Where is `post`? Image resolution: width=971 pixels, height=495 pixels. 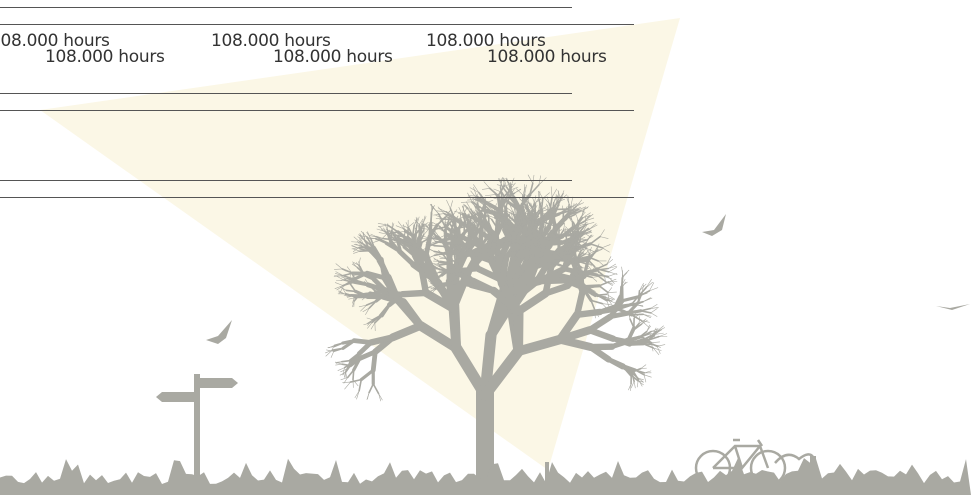 post is located at coordinates (547, 473).